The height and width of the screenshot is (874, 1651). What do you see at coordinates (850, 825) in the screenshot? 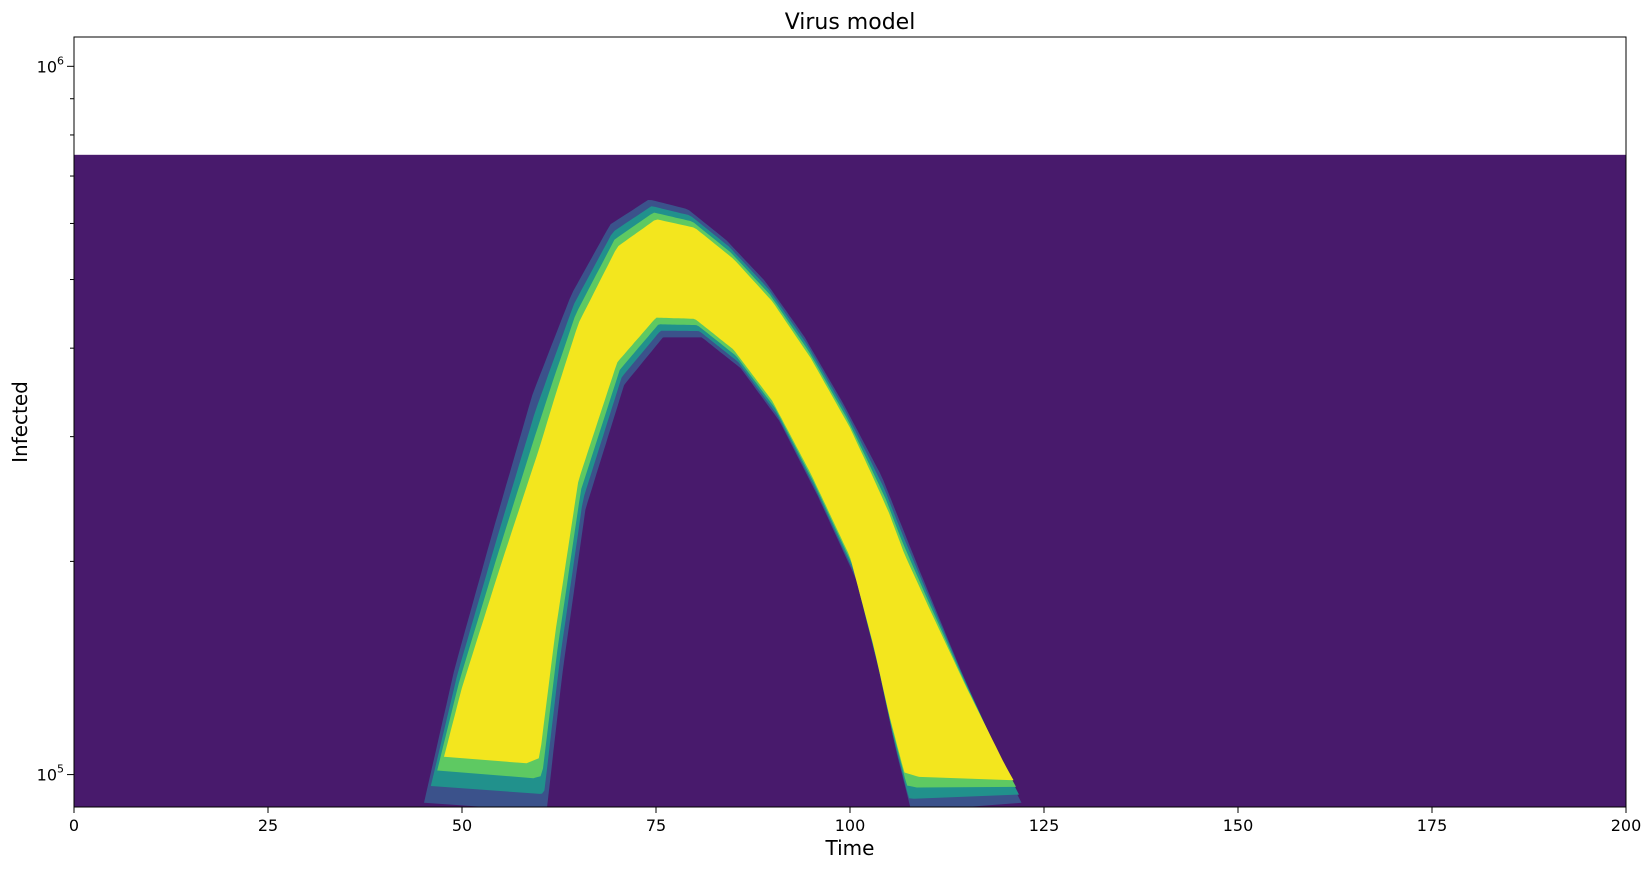
I see `x-tick-label: 100` at bounding box center [850, 825].